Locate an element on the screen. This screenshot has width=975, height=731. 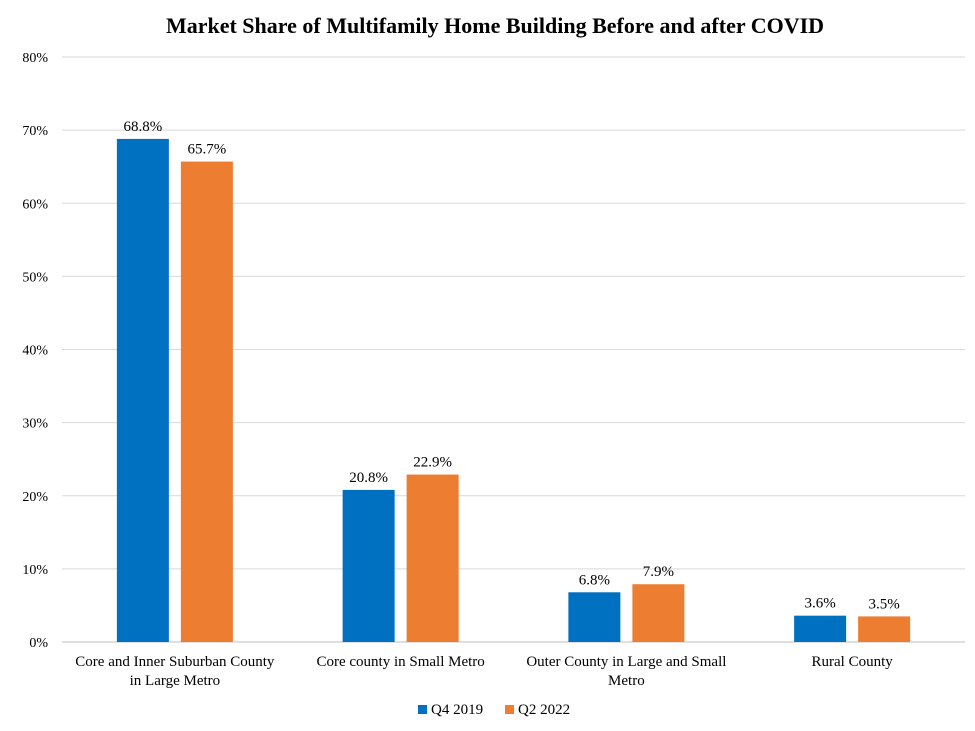
category-label: Outer County in Large and Small is located at coordinates (626, 662).